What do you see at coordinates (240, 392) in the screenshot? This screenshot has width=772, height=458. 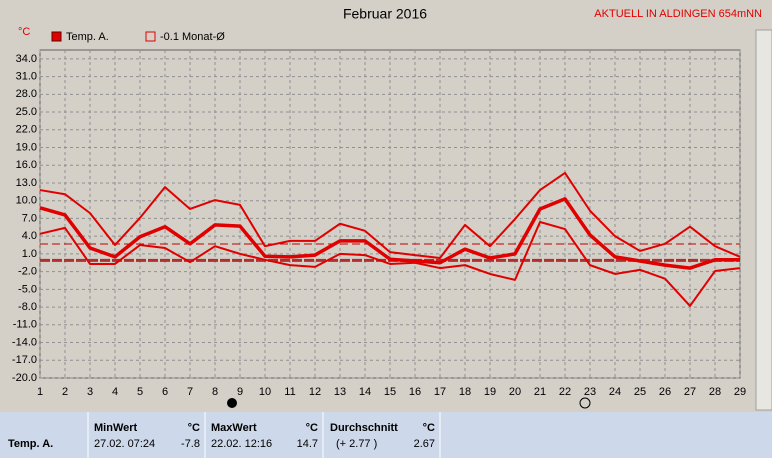 I see `x-tick-label: 9` at bounding box center [240, 392].